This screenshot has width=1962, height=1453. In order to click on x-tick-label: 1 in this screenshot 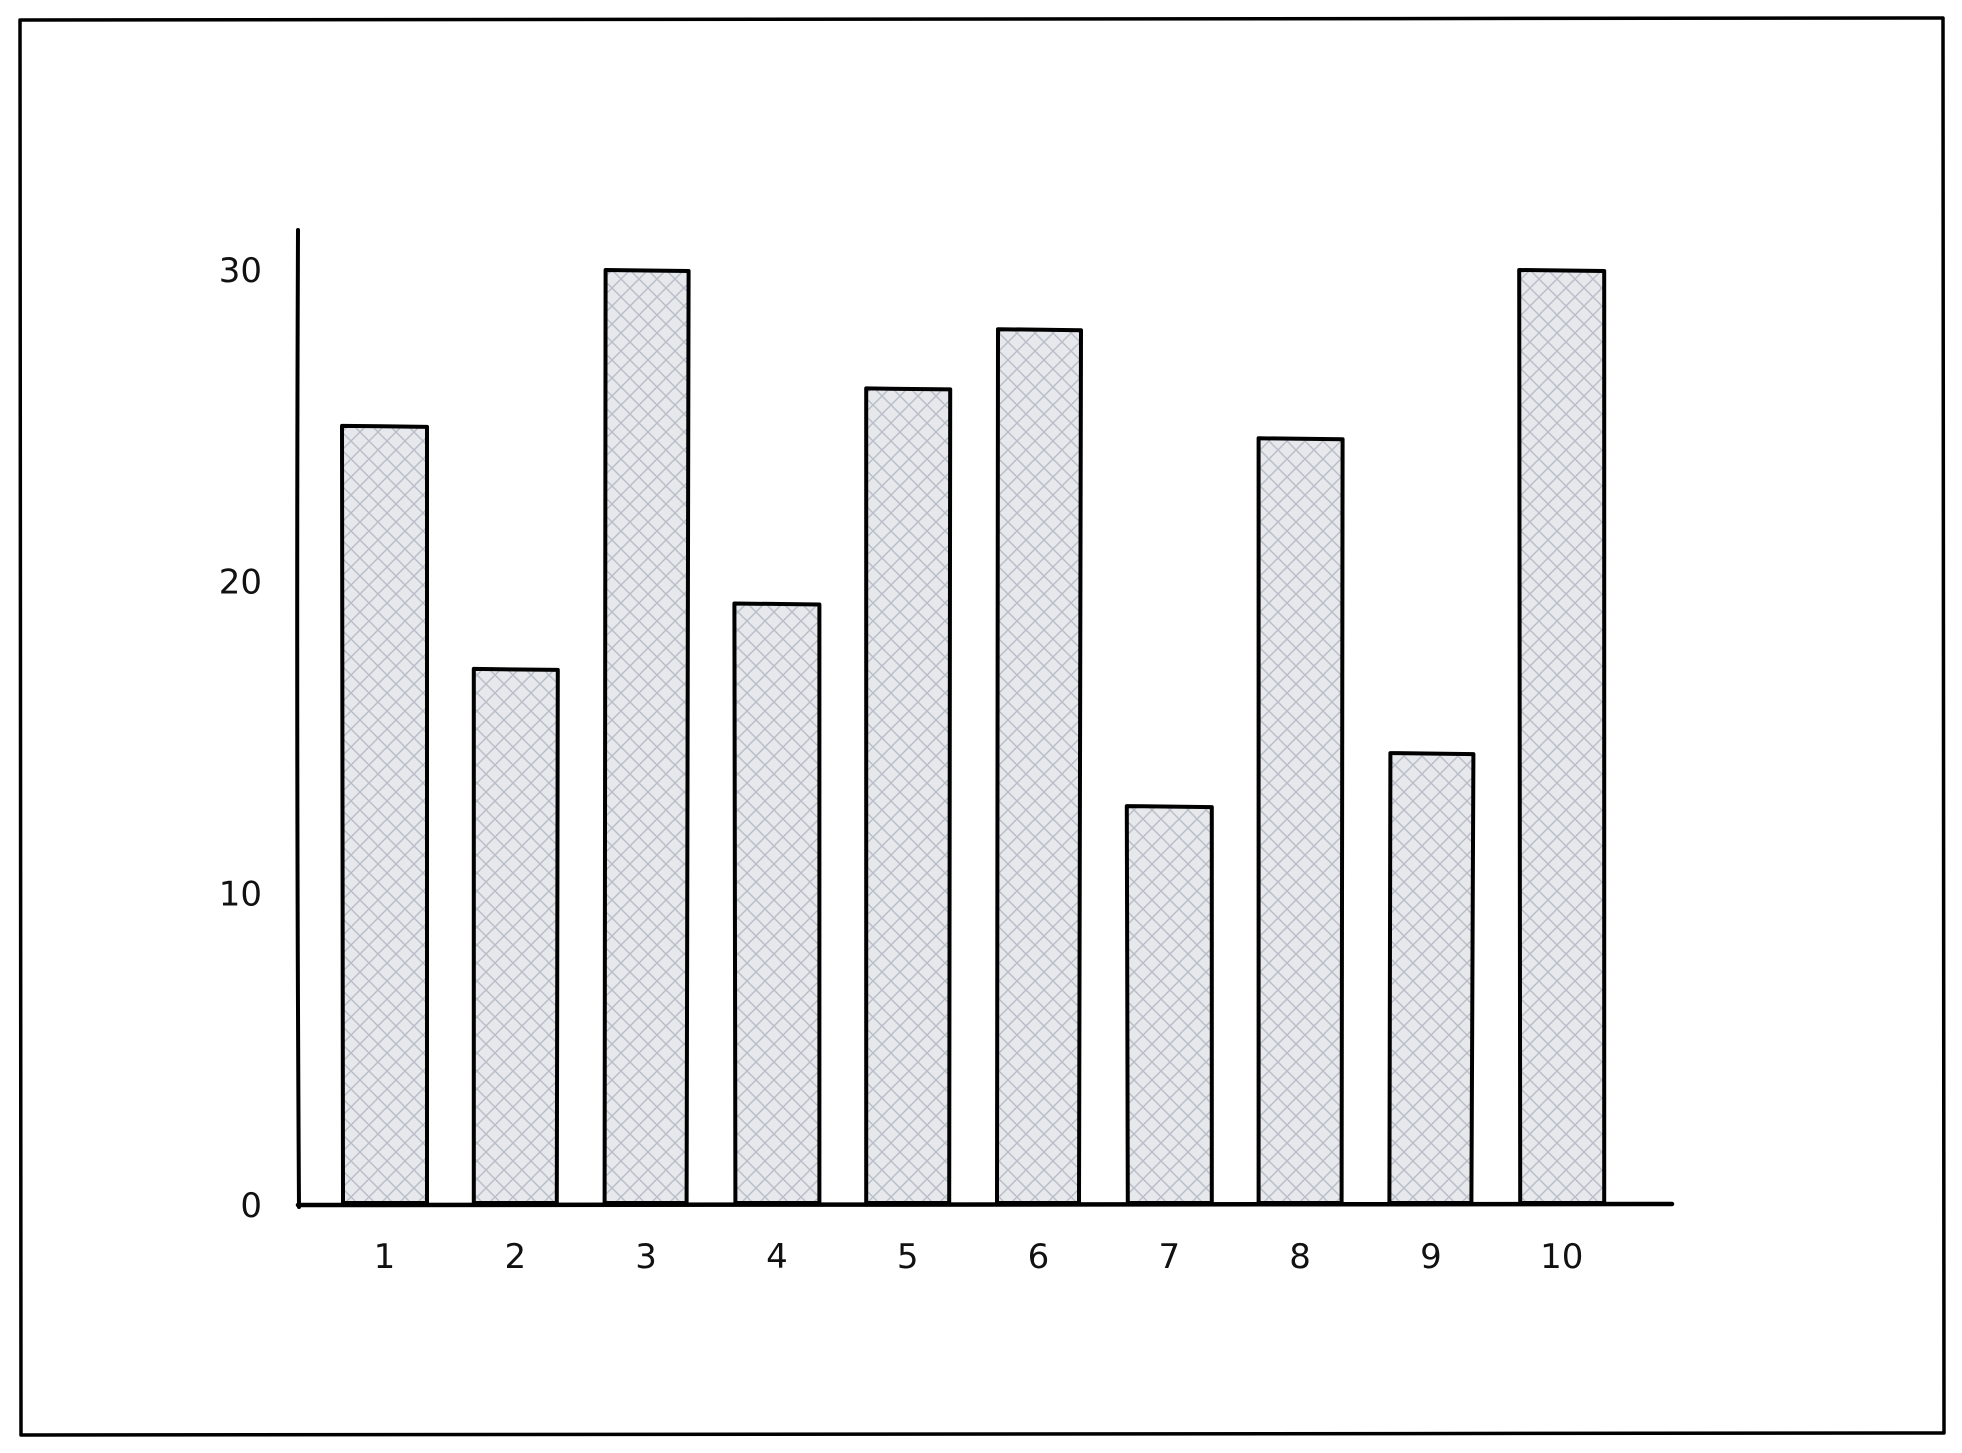, I will do `click(385, 1257)`.